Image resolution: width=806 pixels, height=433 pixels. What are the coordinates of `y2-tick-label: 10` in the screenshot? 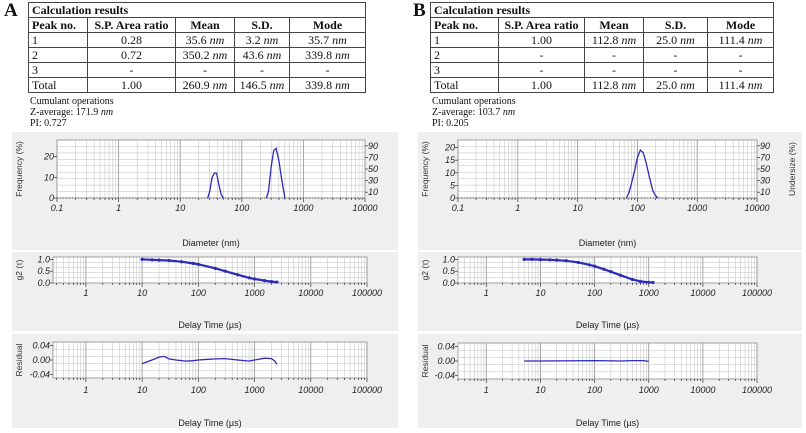 It's located at (765, 192).